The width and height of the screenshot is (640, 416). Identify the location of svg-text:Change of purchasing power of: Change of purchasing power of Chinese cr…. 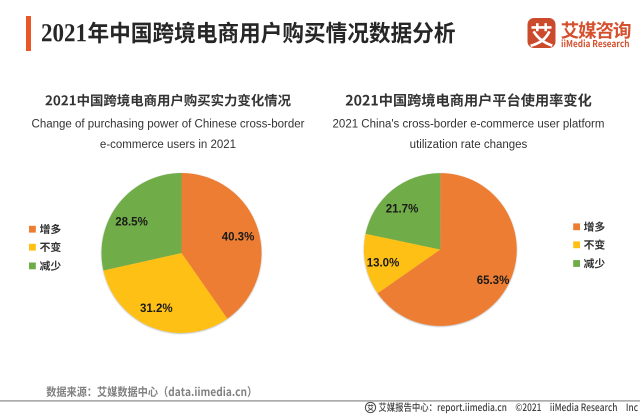
(168, 125).